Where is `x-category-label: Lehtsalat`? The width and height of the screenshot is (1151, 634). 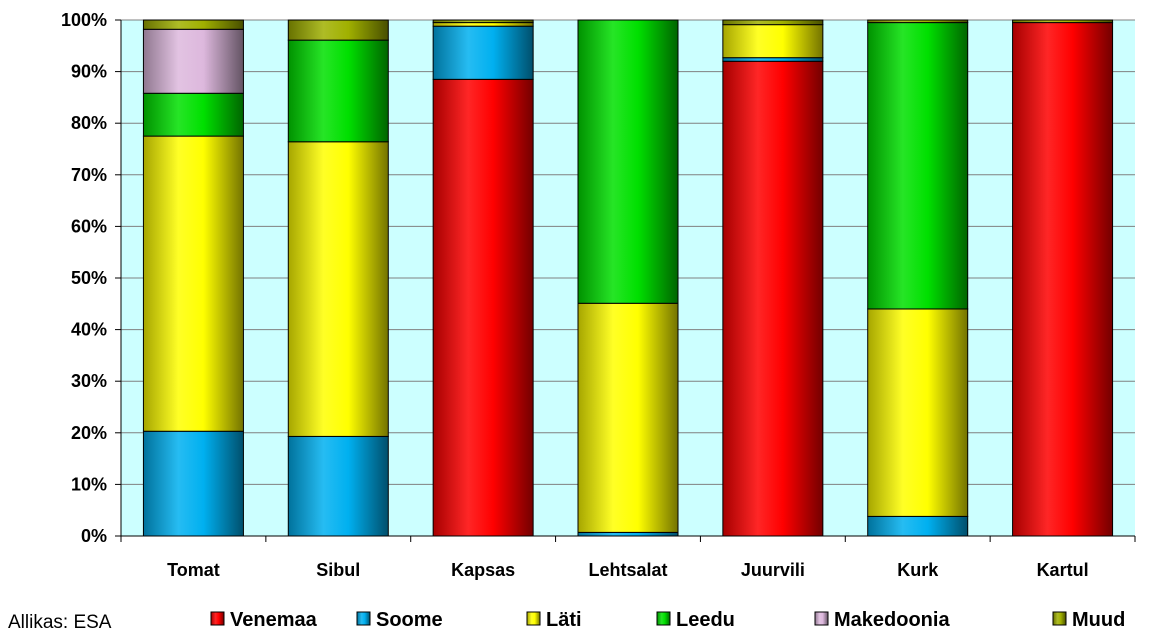
x-category-label: Lehtsalat is located at coordinates (627, 570).